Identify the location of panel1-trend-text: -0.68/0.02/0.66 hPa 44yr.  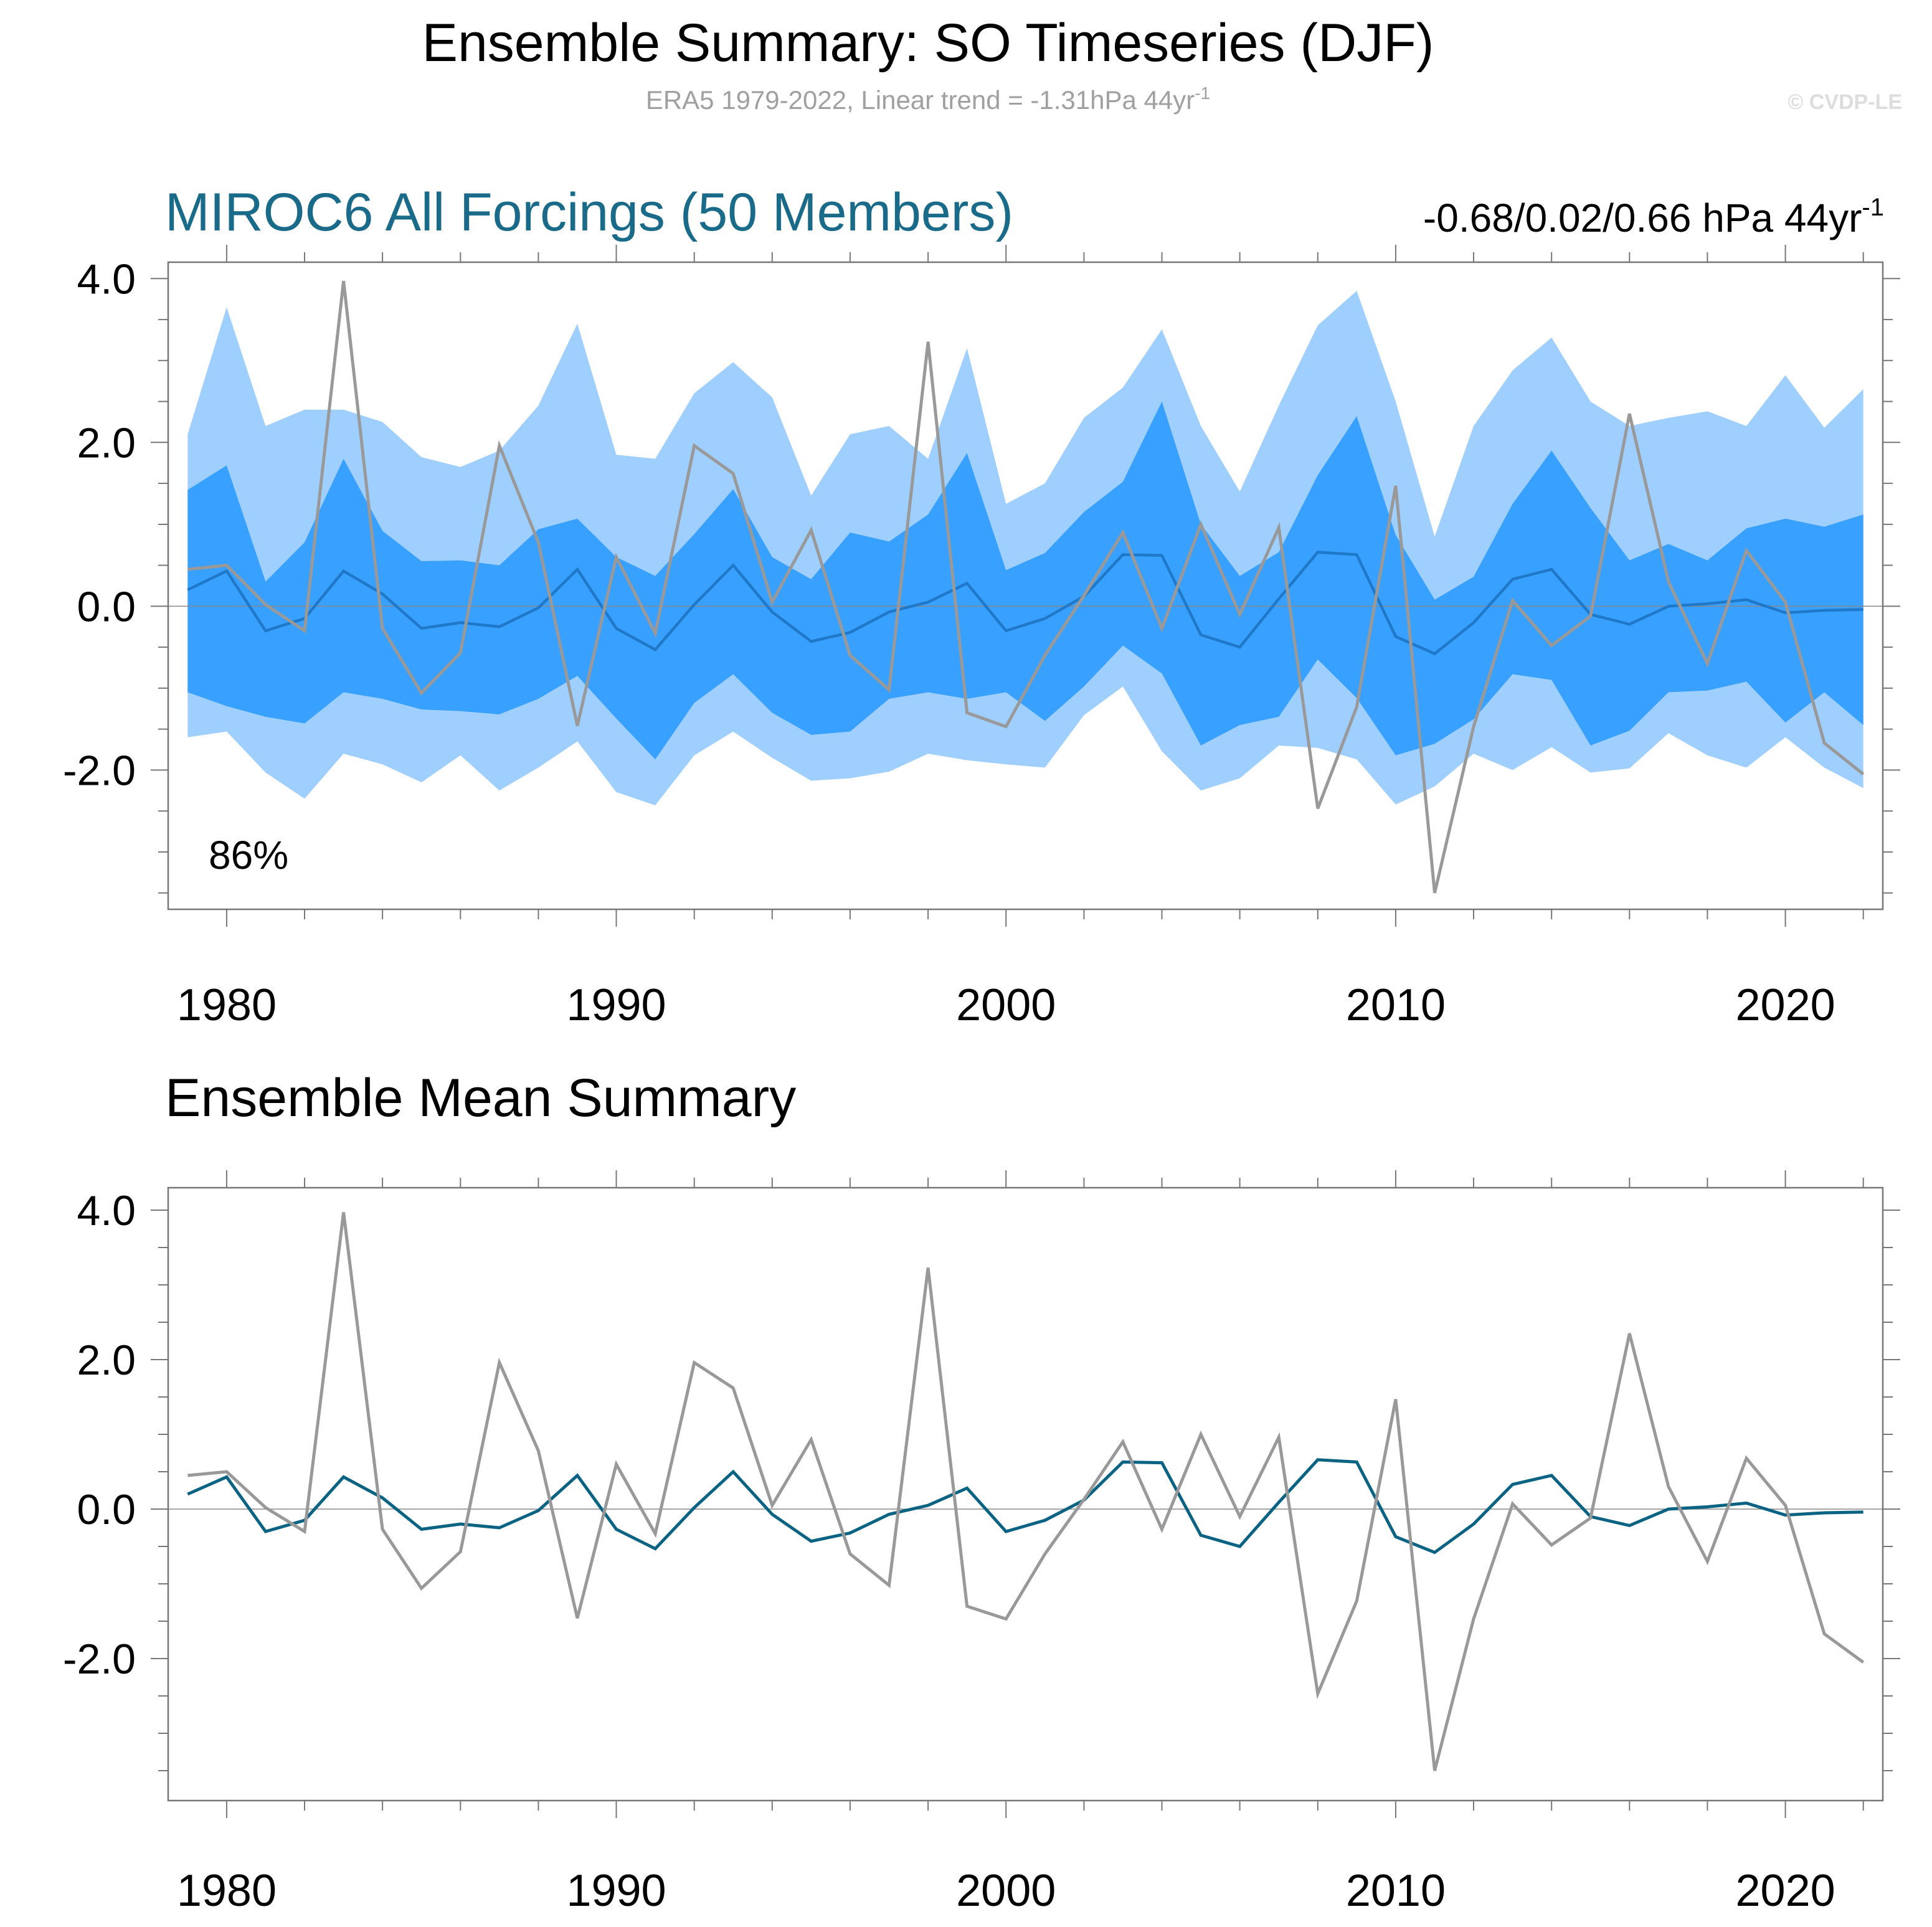
(1643, 218).